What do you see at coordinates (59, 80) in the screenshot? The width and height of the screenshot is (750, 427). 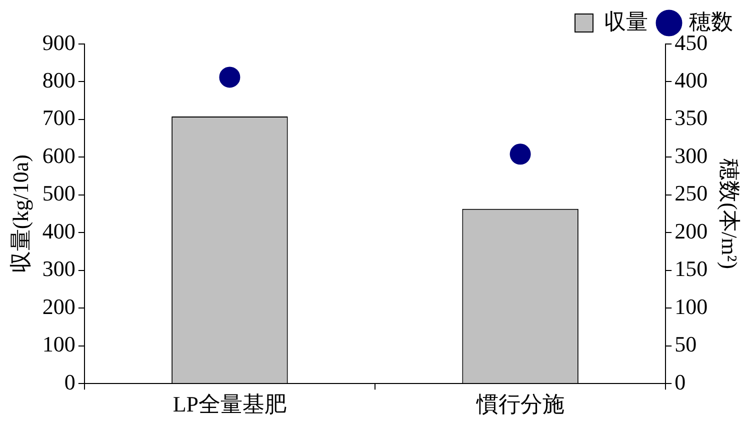 I see `y-tick-label: 800` at bounding box center [59, 80].